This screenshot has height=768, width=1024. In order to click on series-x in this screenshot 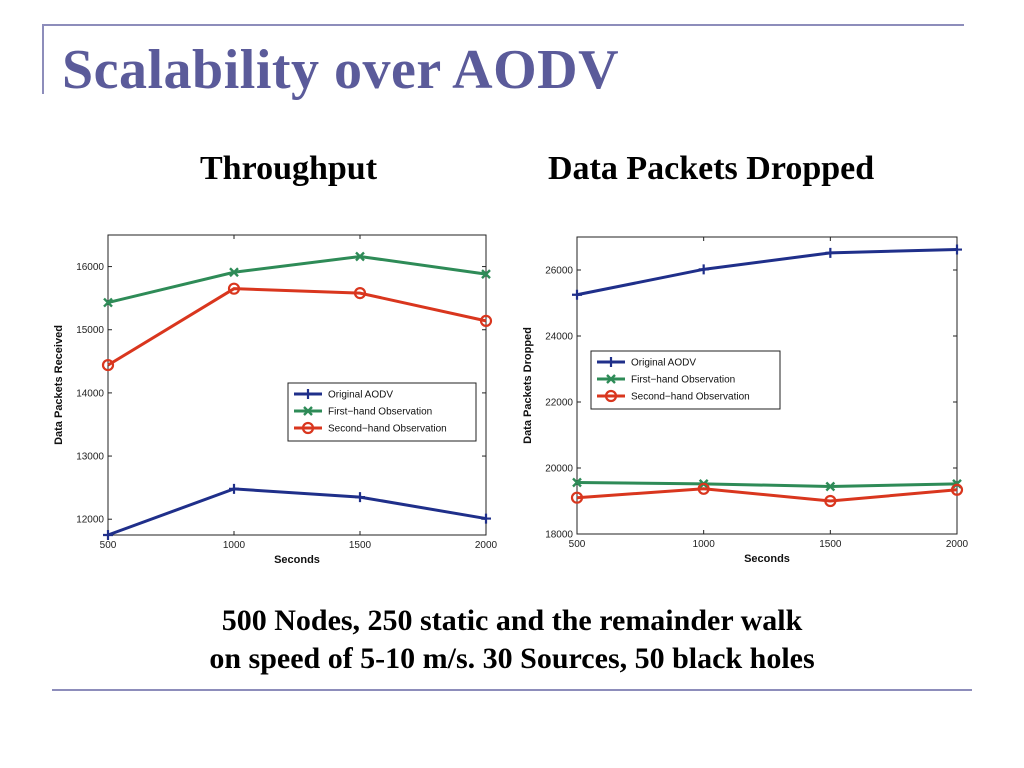, I will do `click(297, 279)`.